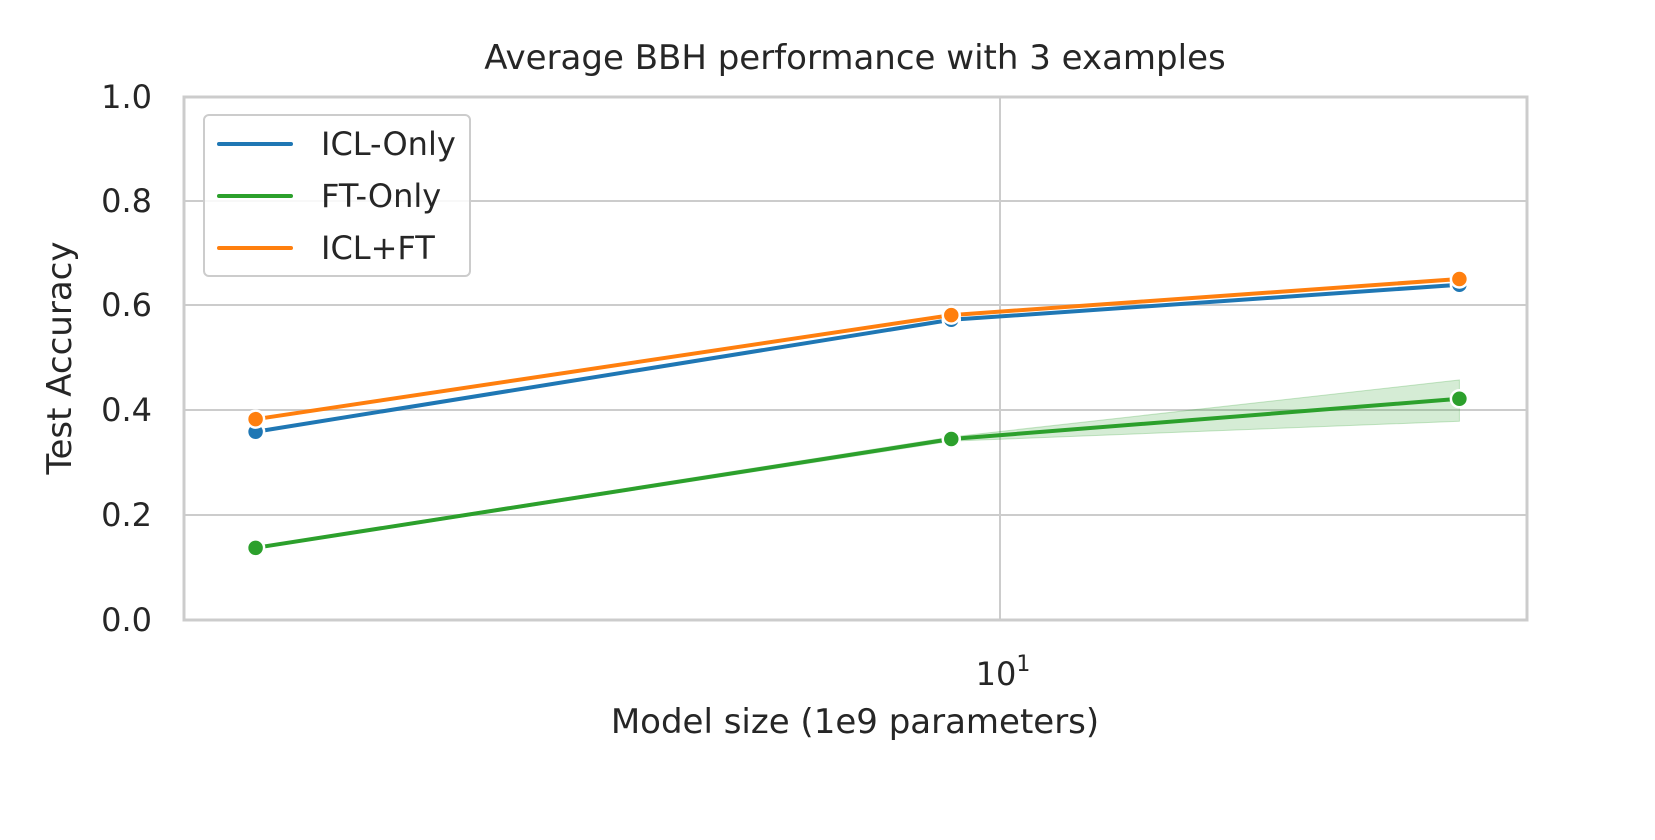 This screenshot has height=840, width=1655. I want to click on series-line, so click(857, 349).